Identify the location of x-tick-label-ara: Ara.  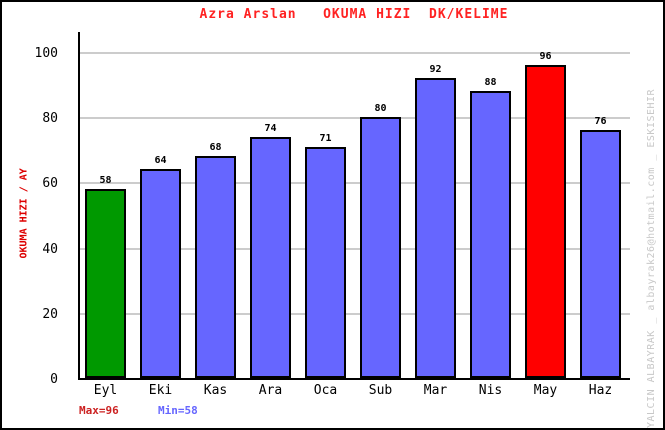
(270, 390).